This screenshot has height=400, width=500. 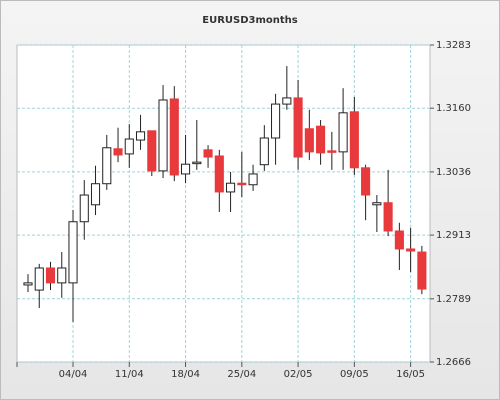 I want to click on y-tick-label: 1.3160, so click(x=453, y=108).